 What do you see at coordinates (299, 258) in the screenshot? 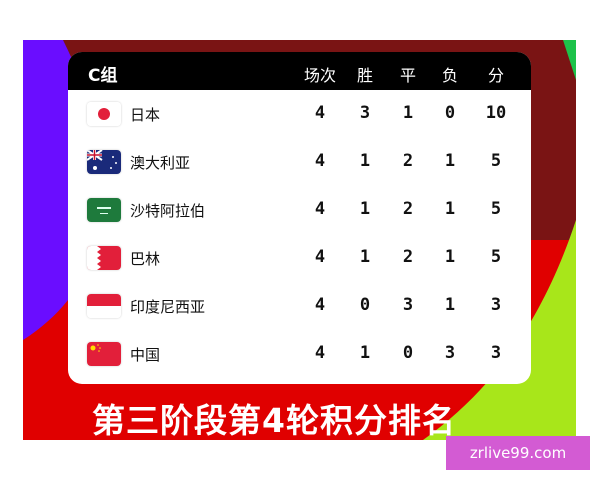
I see `table-row: 巴林 4 1 2 1 5` at bounding box center [299, 258].